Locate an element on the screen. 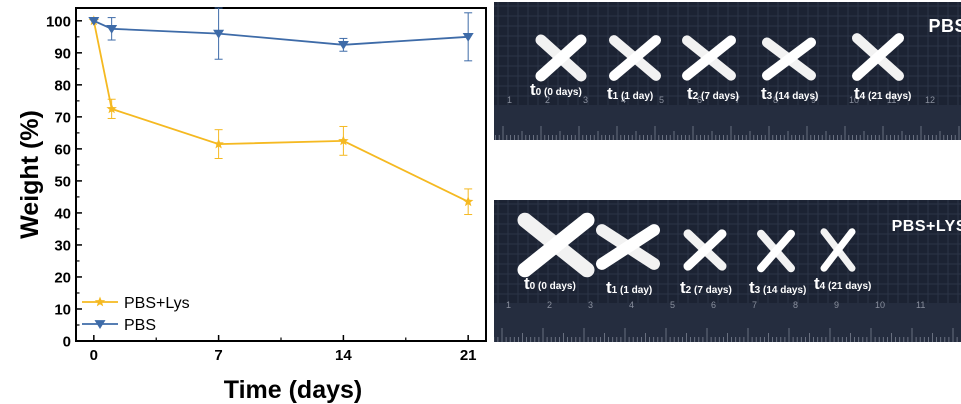 The height and width of the screenshot is (404, 961). pbs-lys-photo-label: PBS+LYS is located at coordinates (926, 226).